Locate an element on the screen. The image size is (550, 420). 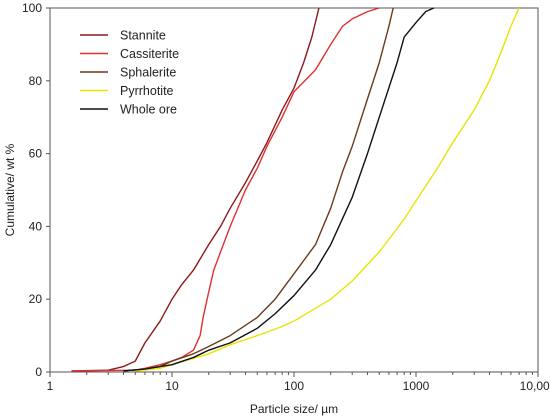
legend-label: Cassiterite is located at coordinates (149, 54).